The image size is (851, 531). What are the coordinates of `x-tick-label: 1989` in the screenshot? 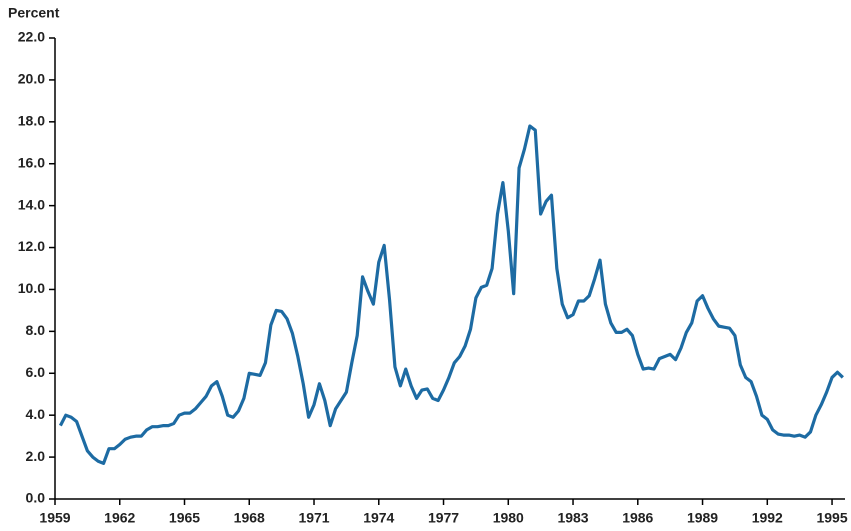 It's located at (702, 518).